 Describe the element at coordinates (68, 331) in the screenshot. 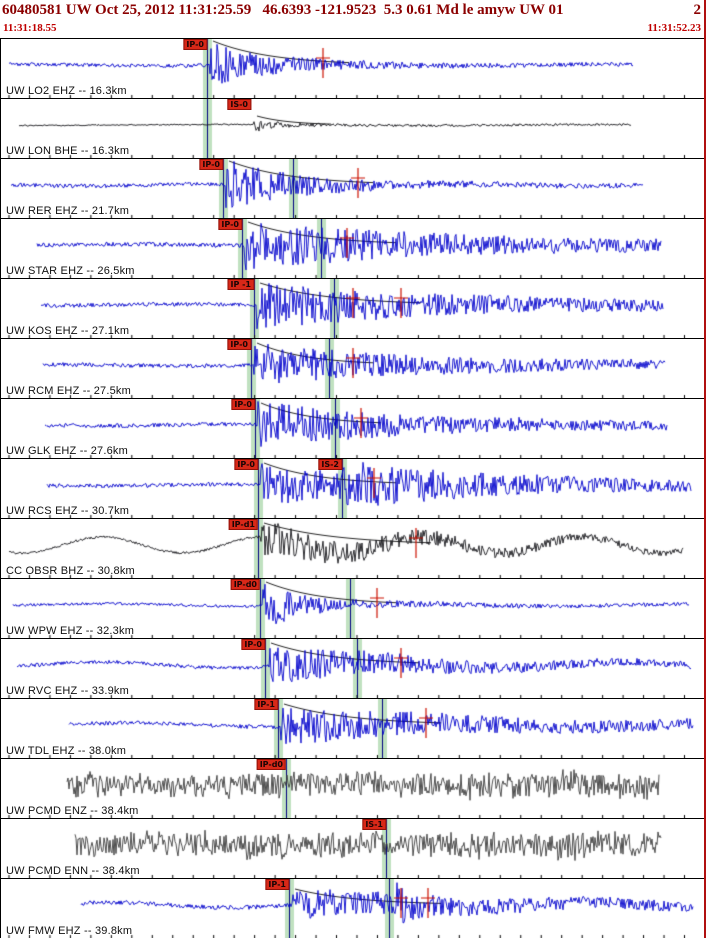

I see `station-label: UW KOS EHZ -- 27.1km` at that location.